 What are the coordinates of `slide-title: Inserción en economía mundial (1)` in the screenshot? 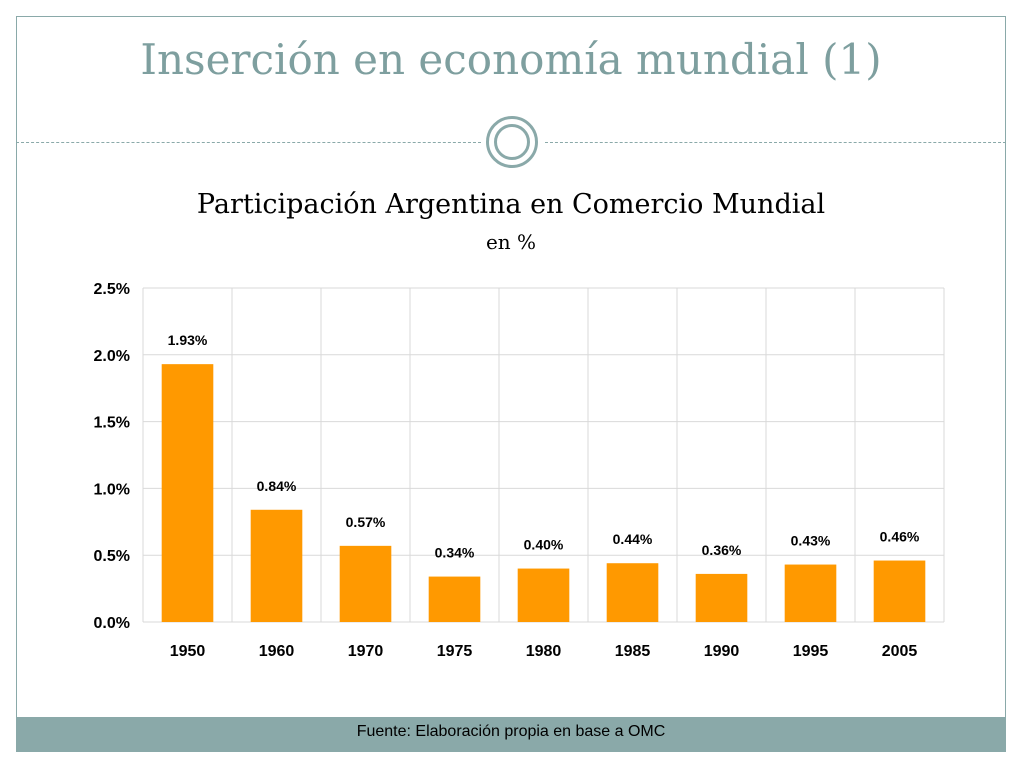 It's located at (511, 59).